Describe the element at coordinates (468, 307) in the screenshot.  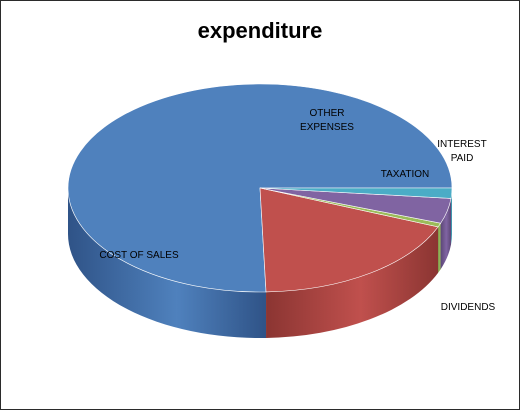
I see `data-label-dividends: DIVIDENDS` at that location.